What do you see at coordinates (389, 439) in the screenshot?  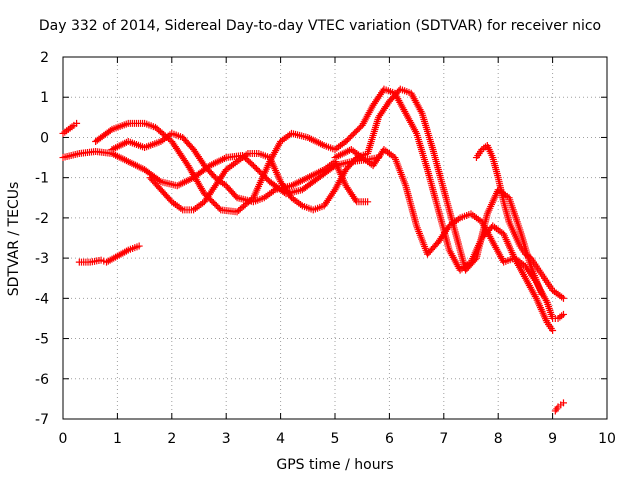 I see `x-tick-label: 6` at bounding box center [389, 439].